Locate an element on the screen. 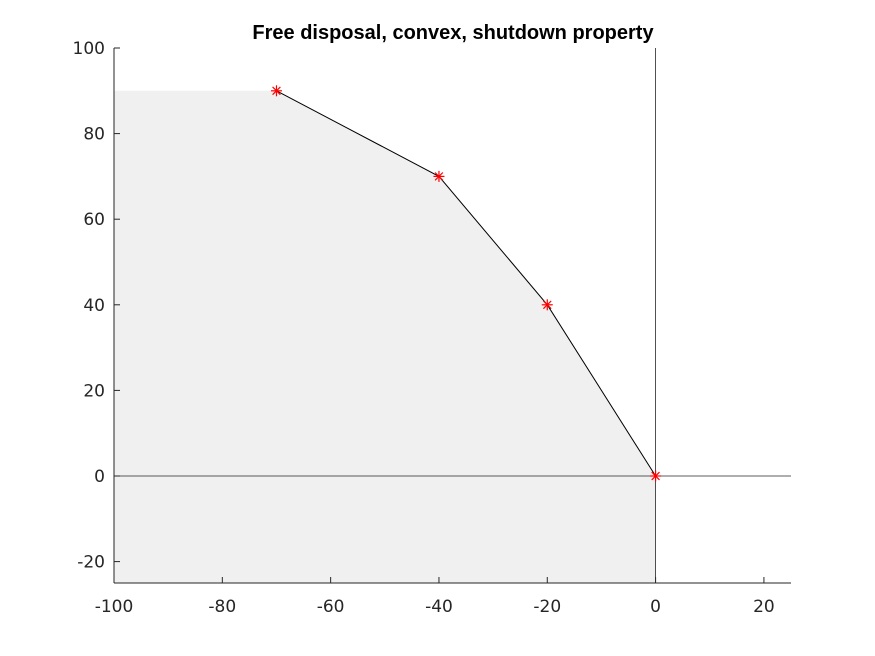 This screenshot has width=875, height=656. y-tick-label: -20 is located at coordinates (91, 563).